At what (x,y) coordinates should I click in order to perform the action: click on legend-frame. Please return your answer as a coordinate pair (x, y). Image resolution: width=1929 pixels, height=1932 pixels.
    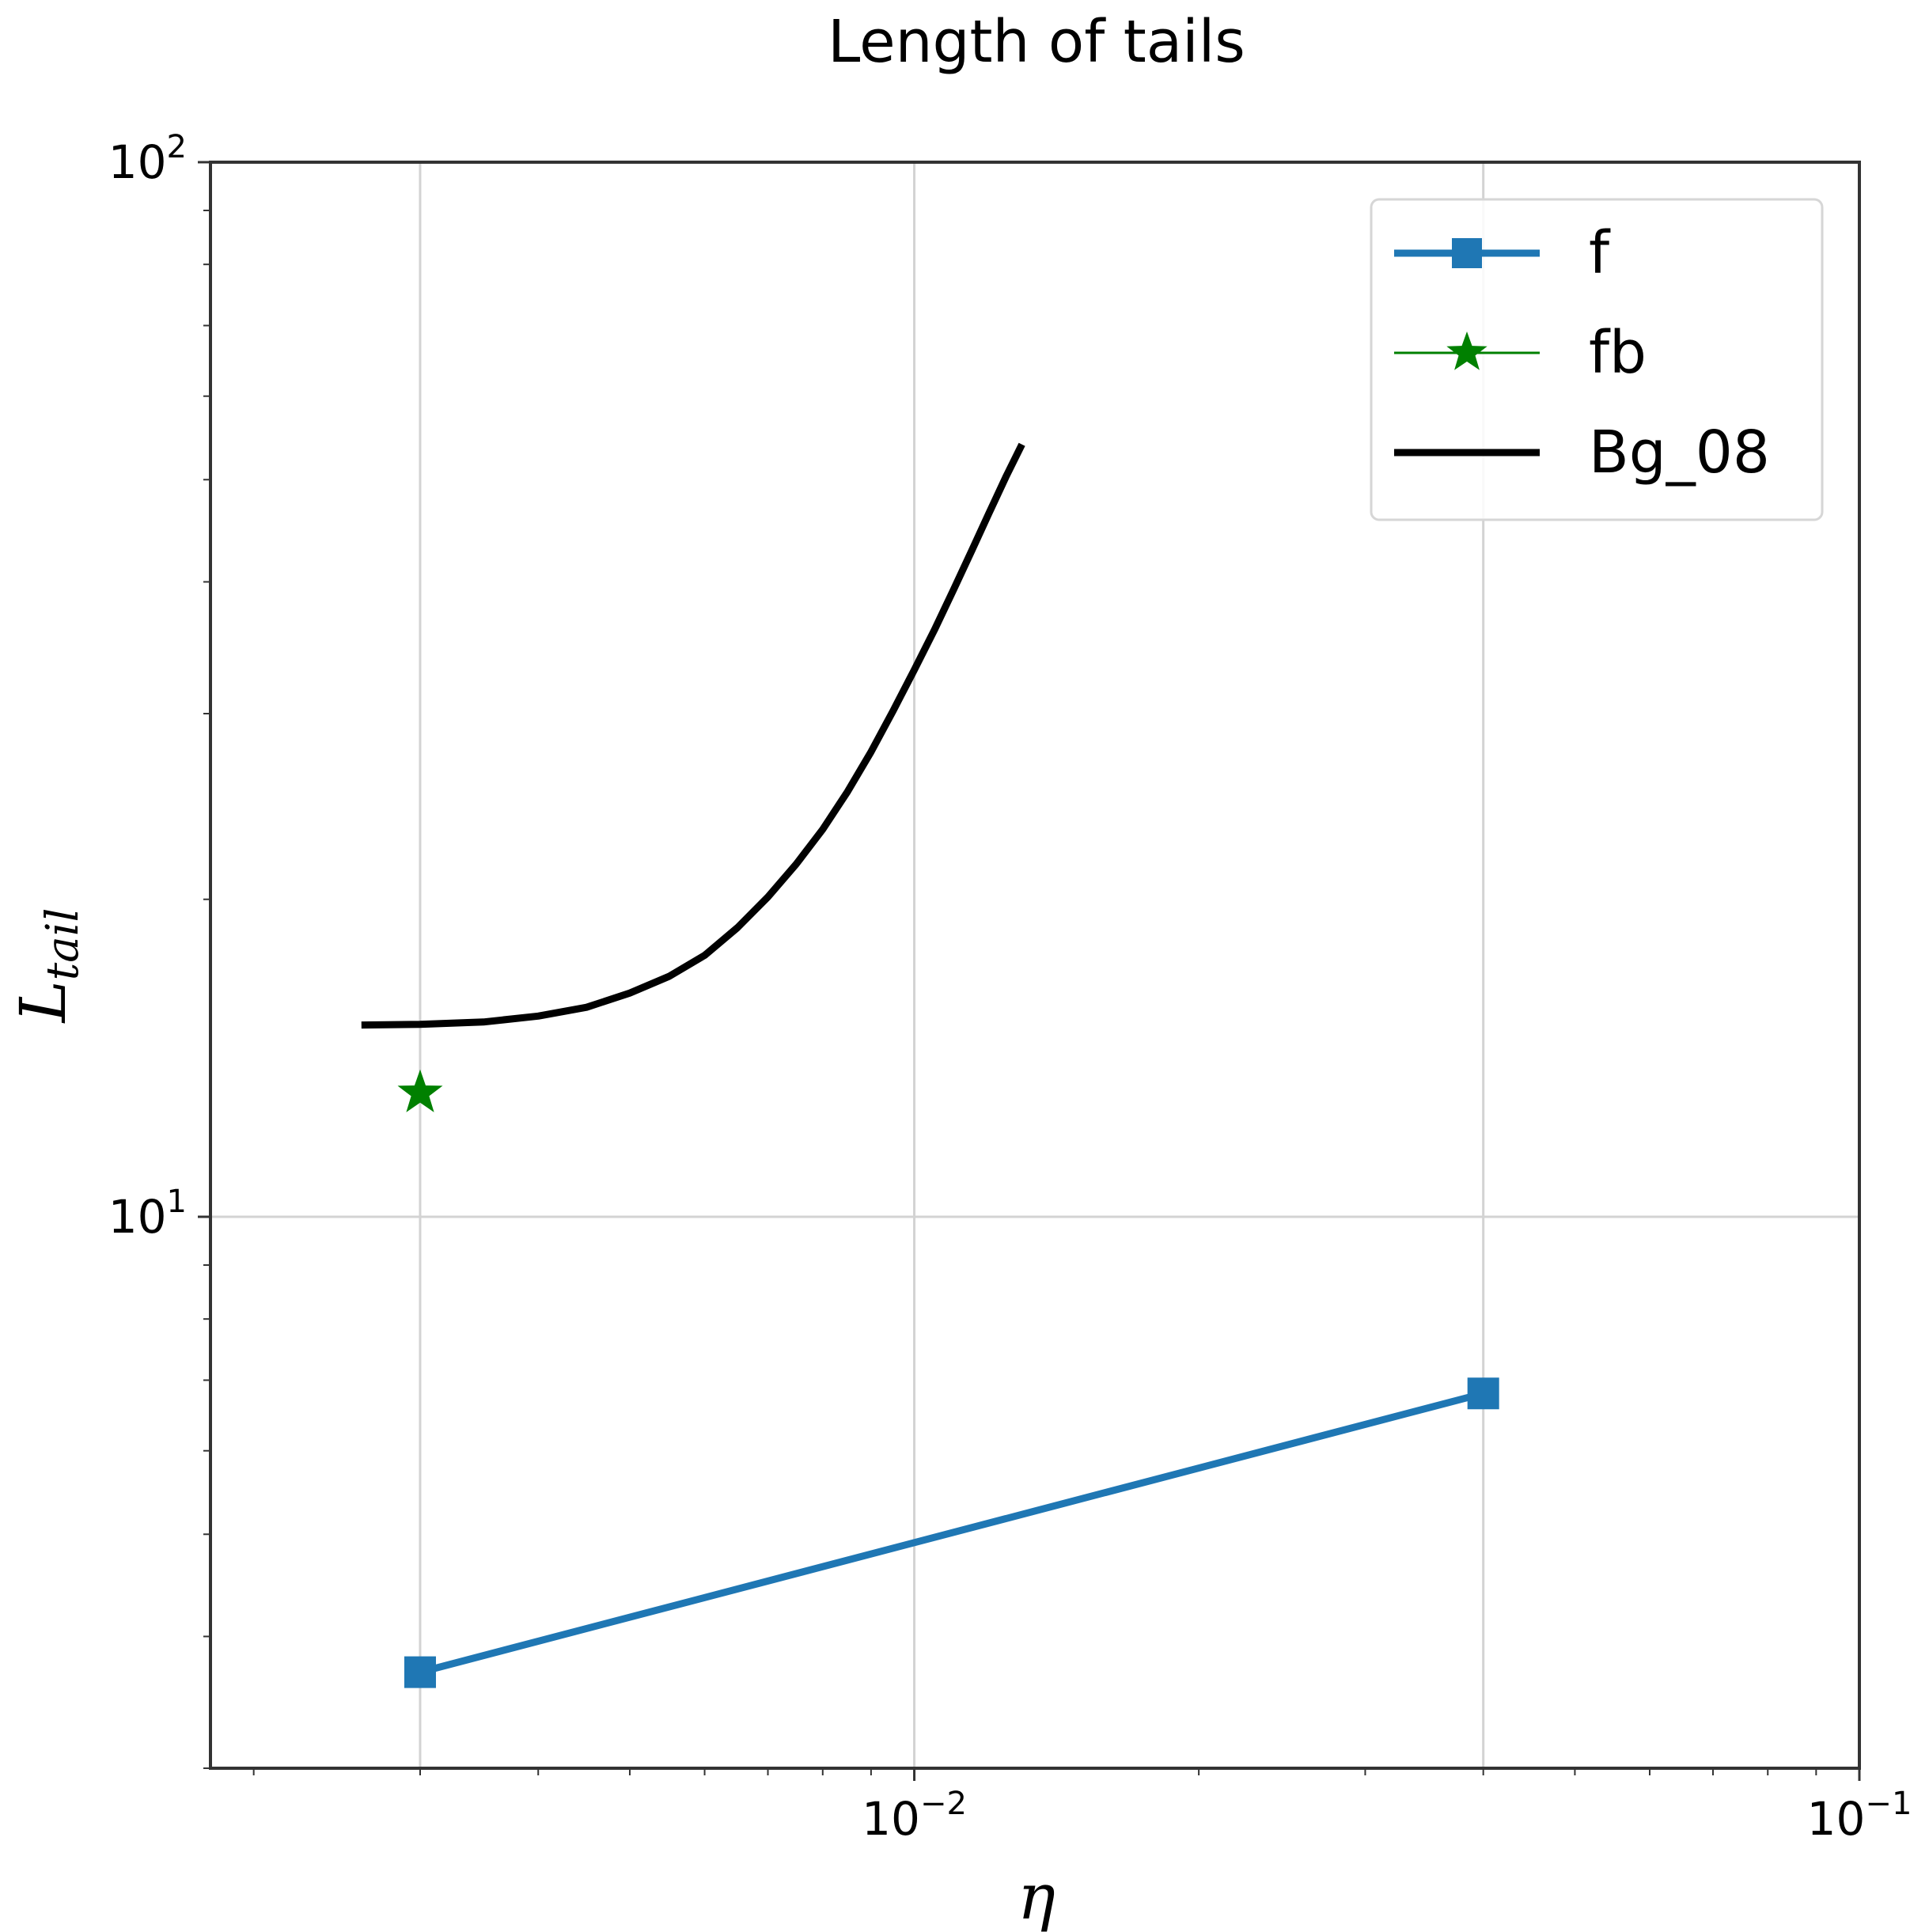
    Looking at the image, I should click on (1597, 359).